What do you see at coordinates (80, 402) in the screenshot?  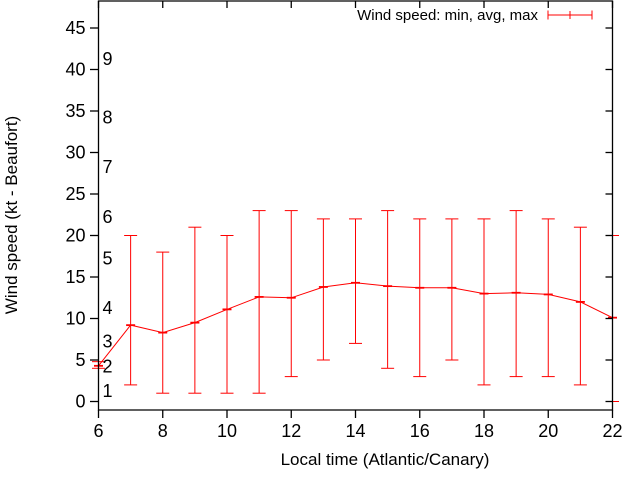 I see `y-tick-label: 0` at bounding box center [80, 402].